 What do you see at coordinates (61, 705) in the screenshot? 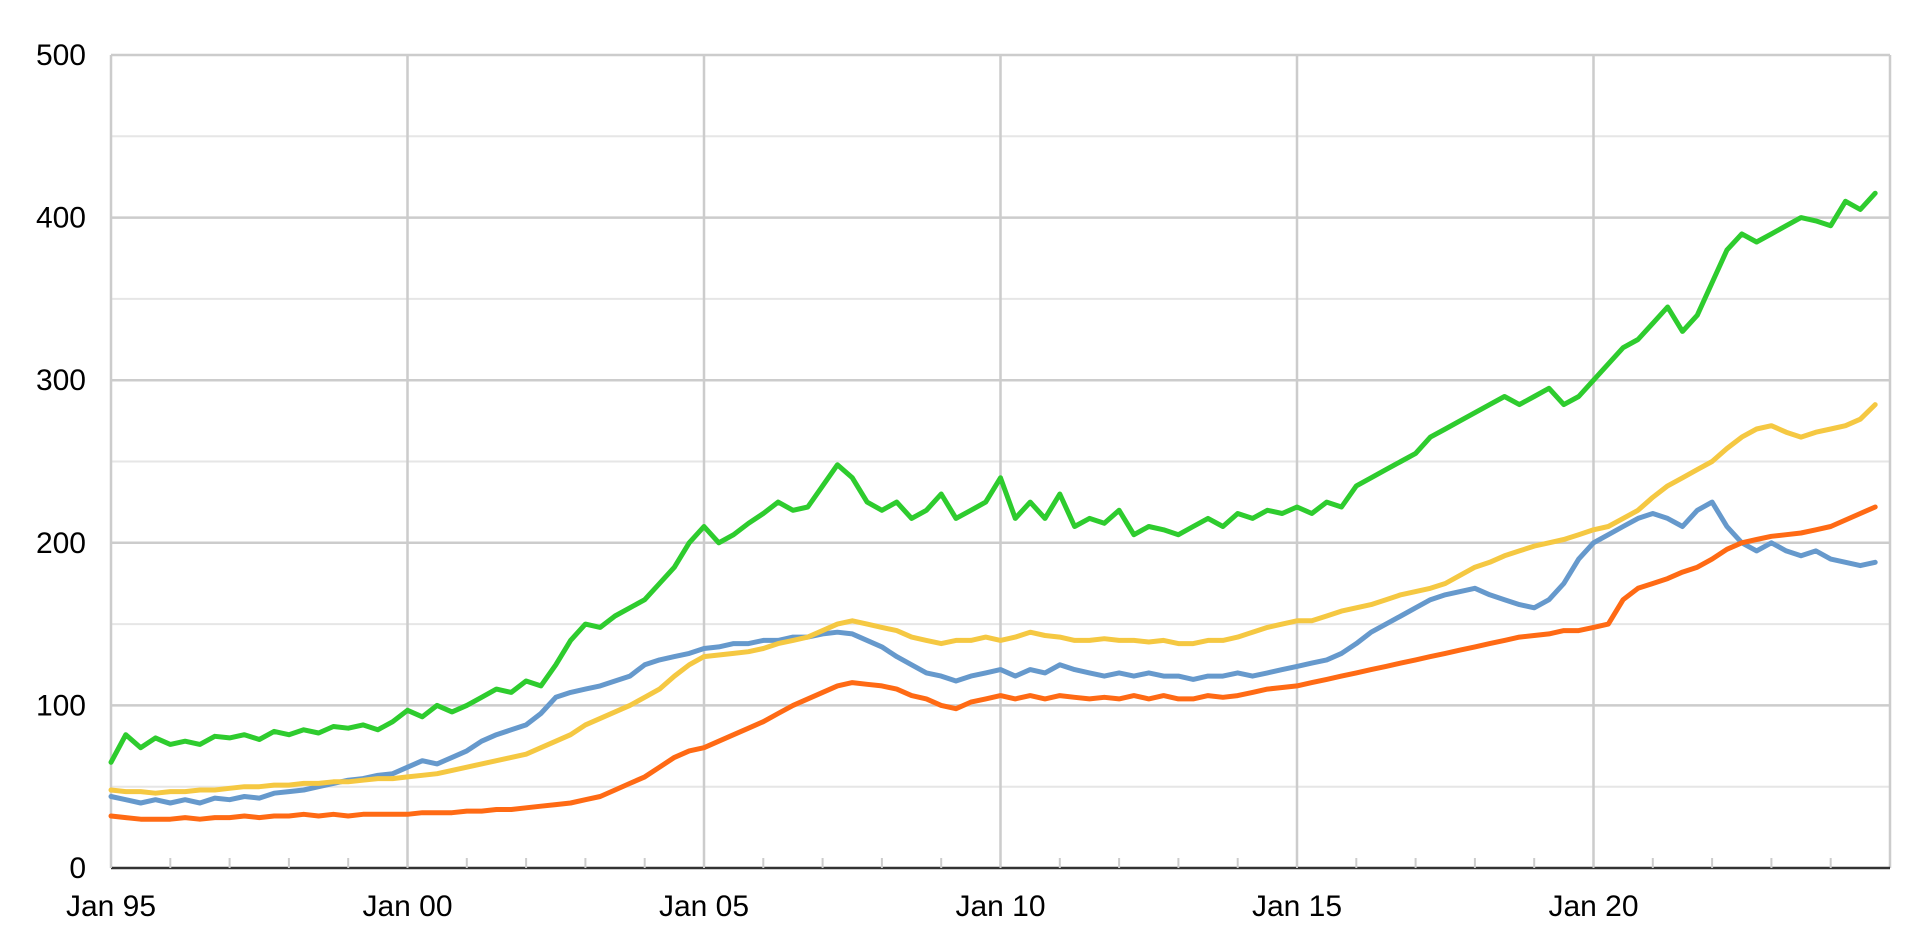
I see `y-tick-label: 100` at bounding box center [61, 705].